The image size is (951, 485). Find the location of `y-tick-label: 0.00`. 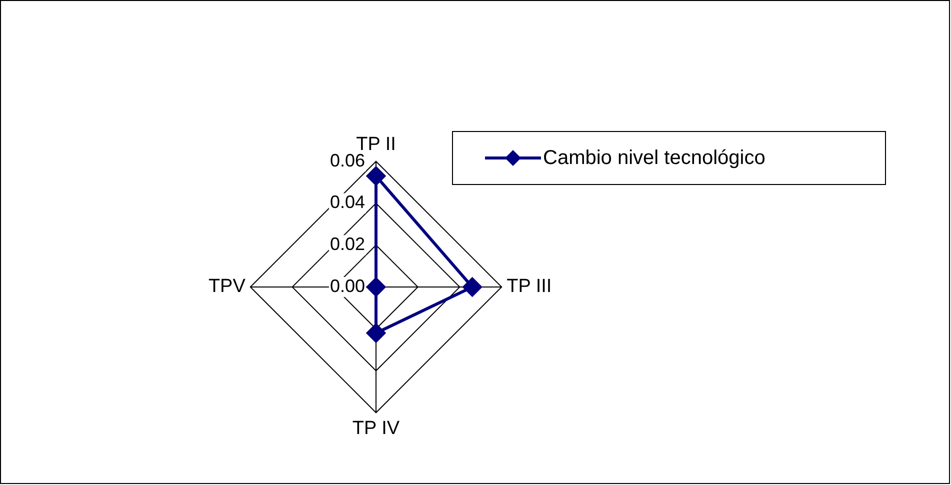

y-tick-label: 0.00 is located at coordinates (347, 286).